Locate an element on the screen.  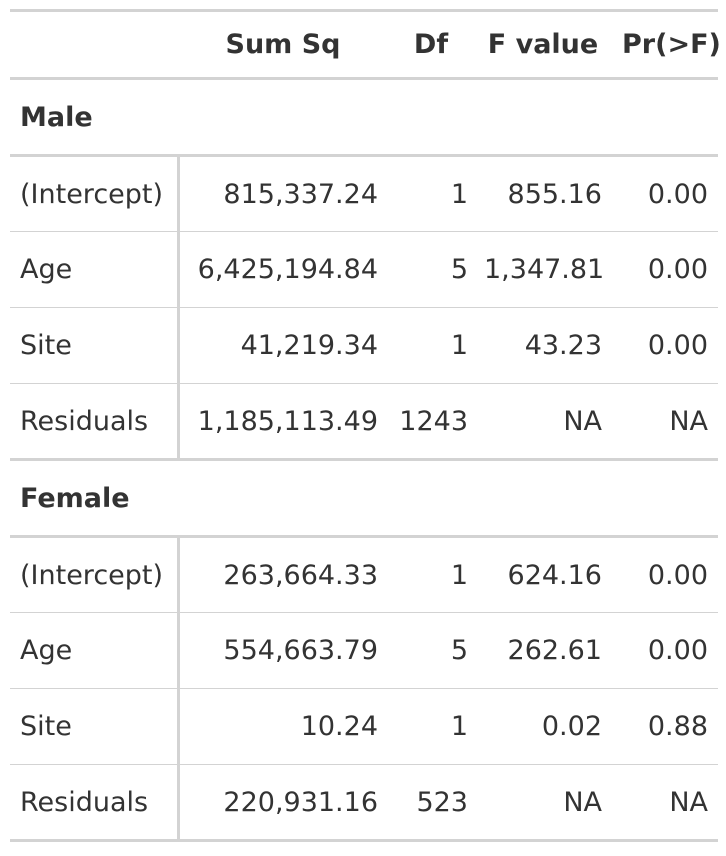
table-header: Sum Sq Df F value Pr(>F) is located at coordinates (365, 44).